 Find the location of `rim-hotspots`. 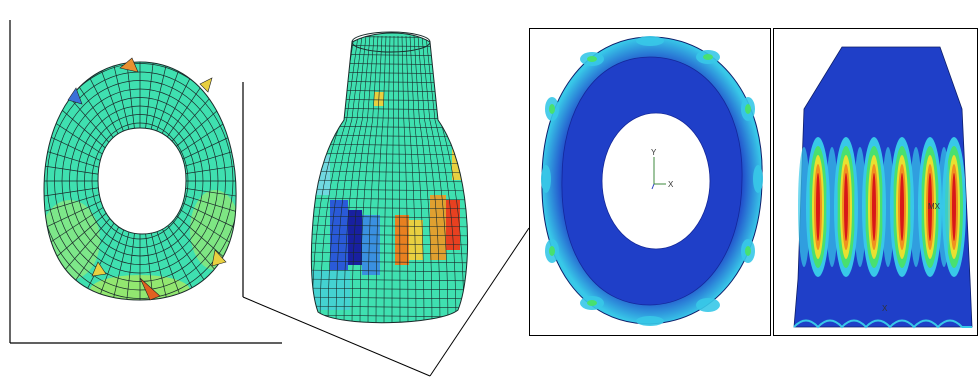

rim-hotspots is located at coordinates (650, 180).